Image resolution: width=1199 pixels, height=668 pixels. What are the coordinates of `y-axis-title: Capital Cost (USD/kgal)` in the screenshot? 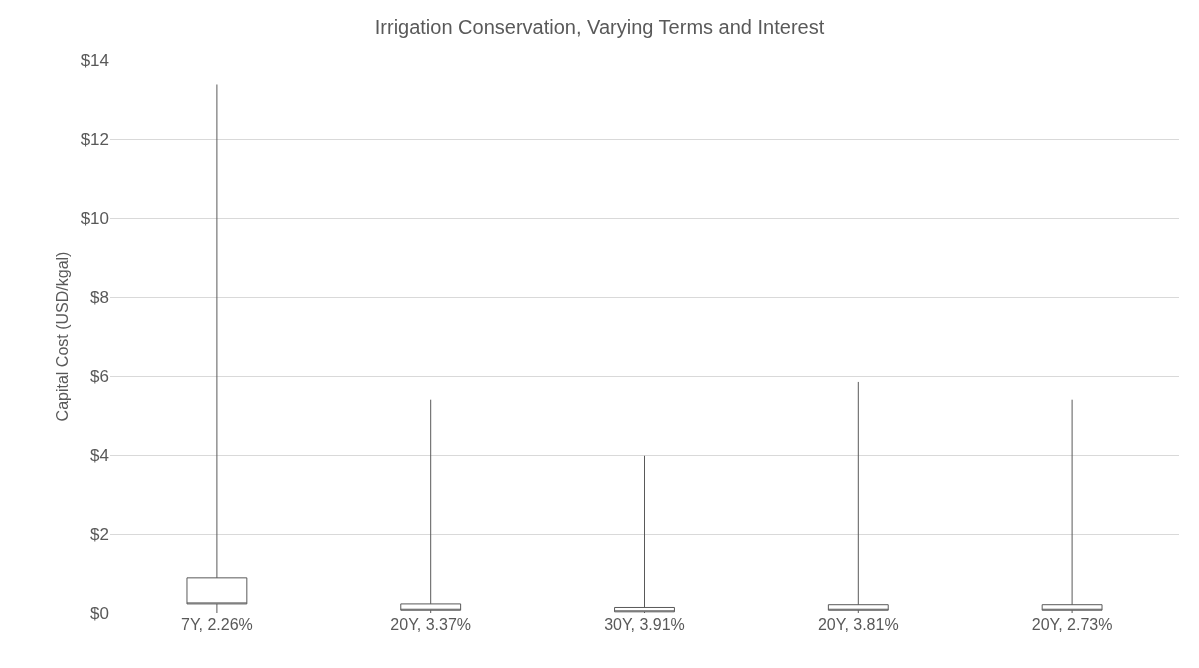 It's located at (62, 336).